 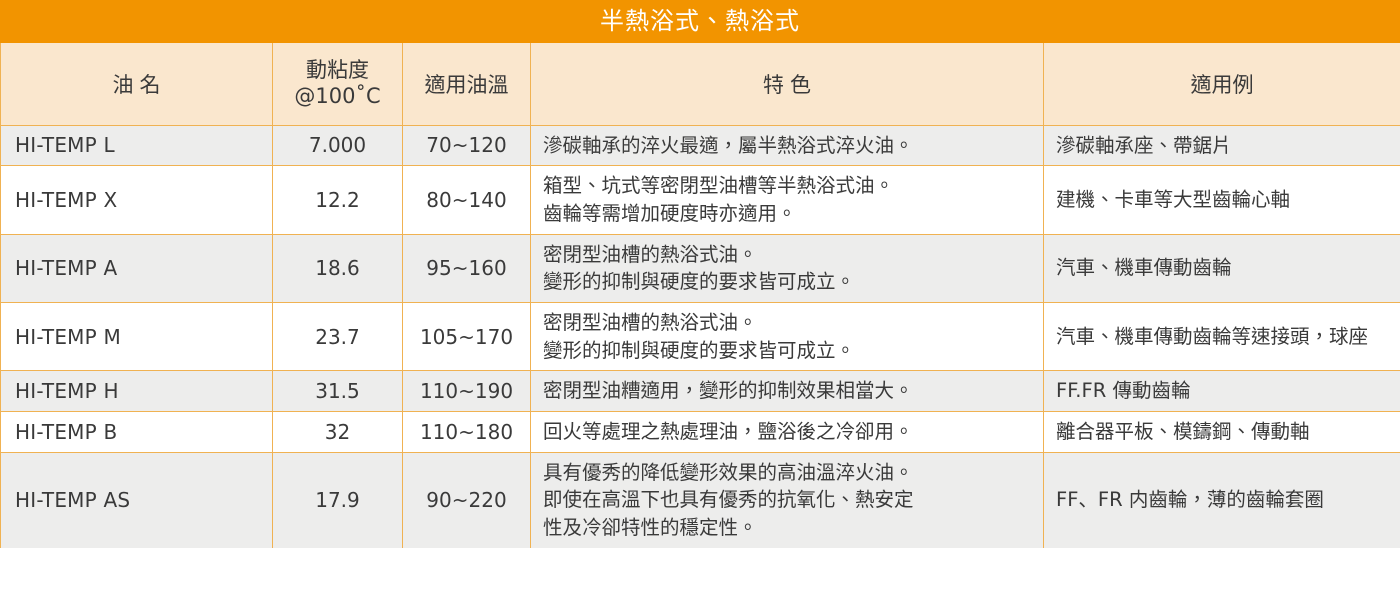 I want to click on cell-line: 即使在高溫下也具有優秀的抗氧化、熱安定, so click(x=728, y=500).